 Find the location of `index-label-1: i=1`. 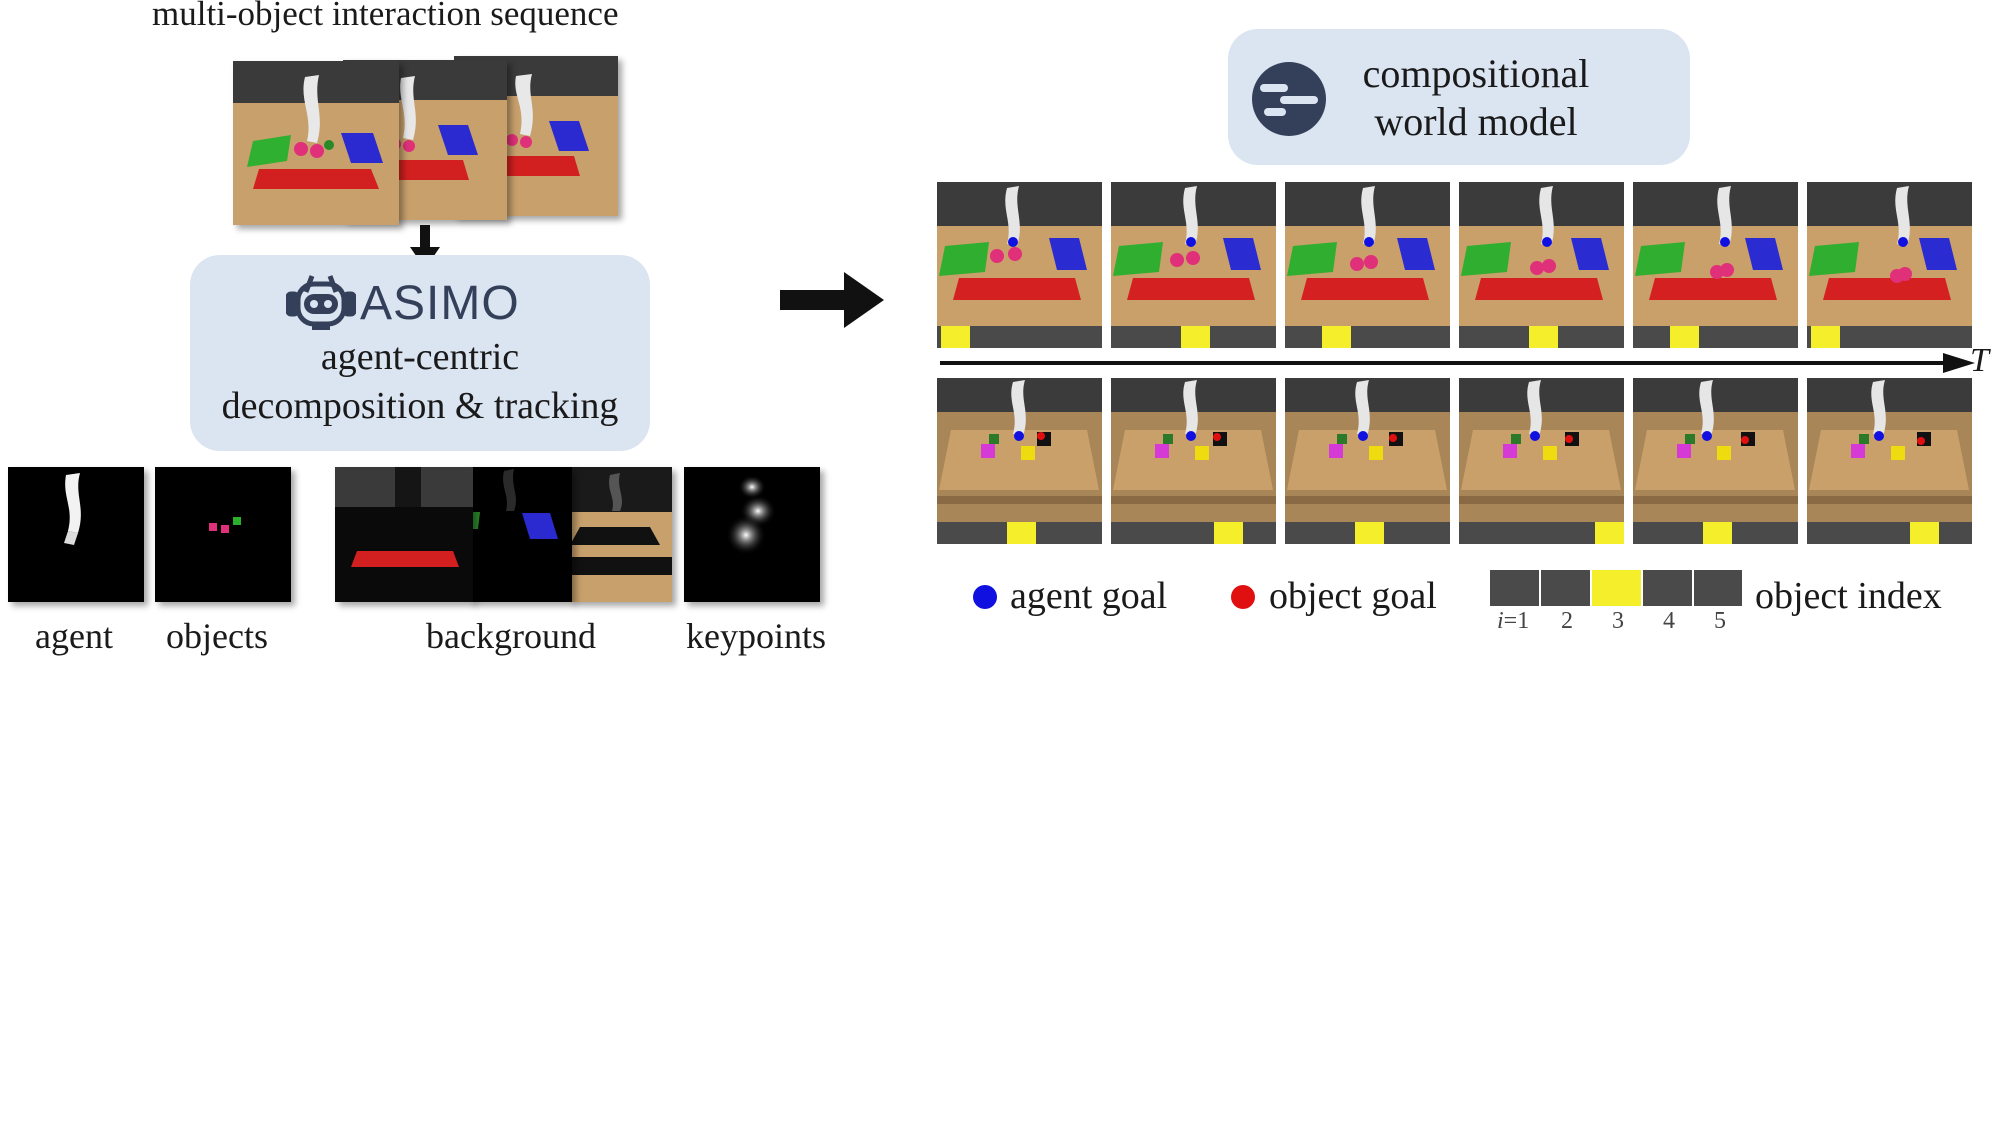

index-label-1: i=1 is located at coordinates (1513, 621).